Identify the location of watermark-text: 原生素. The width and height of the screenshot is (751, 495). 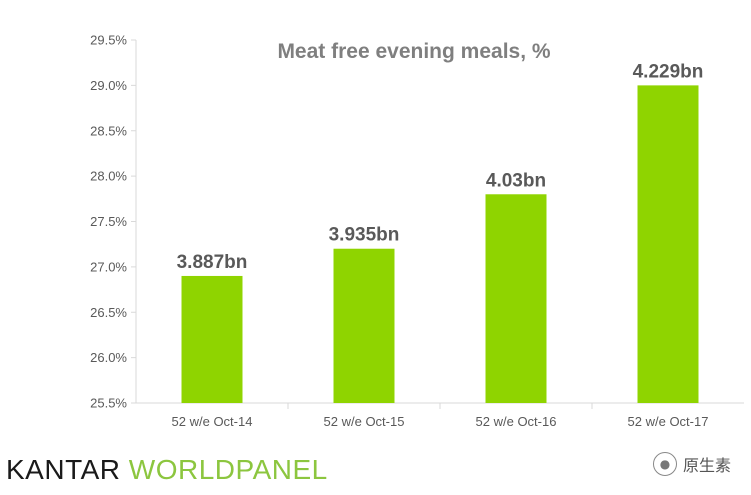
(706, 465).